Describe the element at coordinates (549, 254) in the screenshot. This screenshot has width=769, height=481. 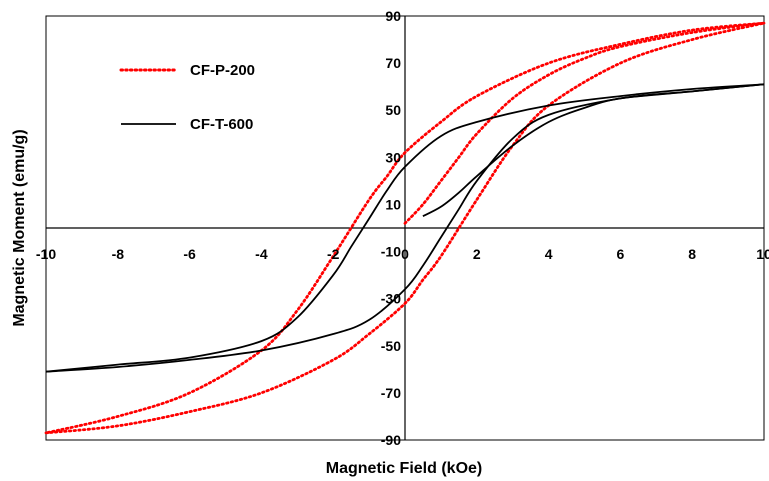
I see `x-tick-label: 4` at that location.